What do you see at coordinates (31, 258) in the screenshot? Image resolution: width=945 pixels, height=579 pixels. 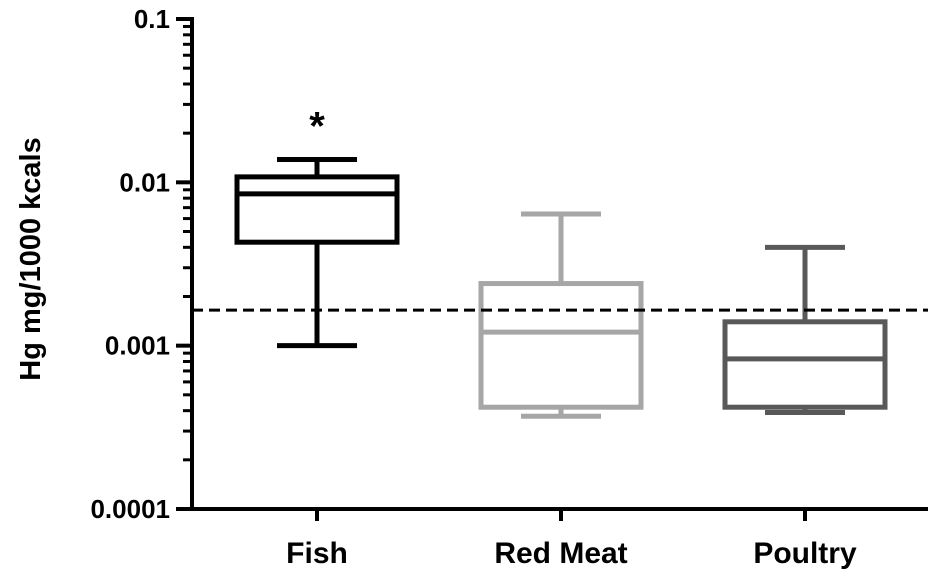 I see `y-axis-label: Hg mg/1000 kcals` at bounding box center [31, 258].